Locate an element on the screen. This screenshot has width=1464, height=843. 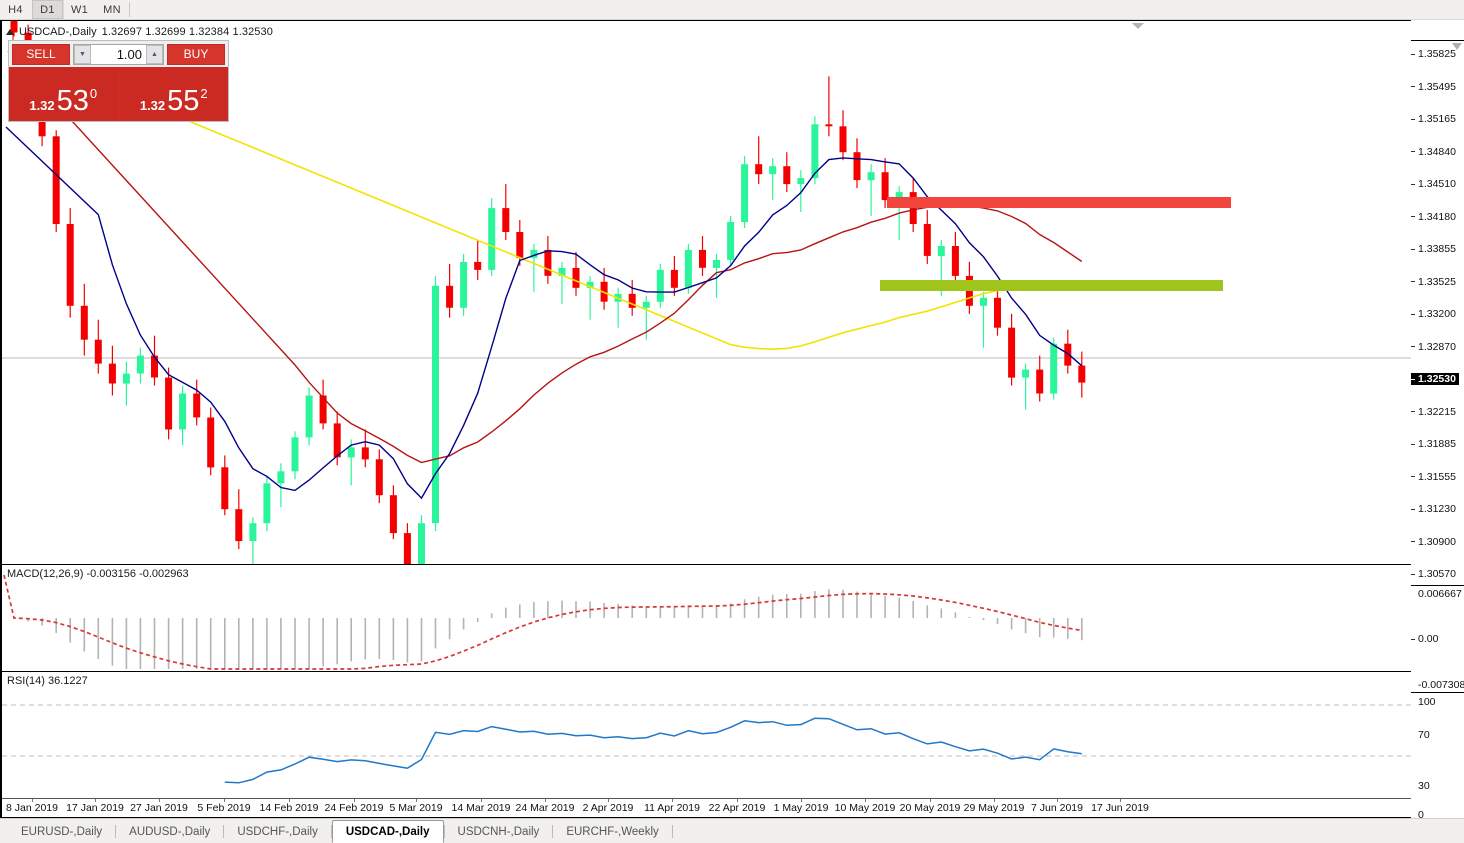
rsi-label: RSI(14) 36.1227 is located at coordinates (47, 681).